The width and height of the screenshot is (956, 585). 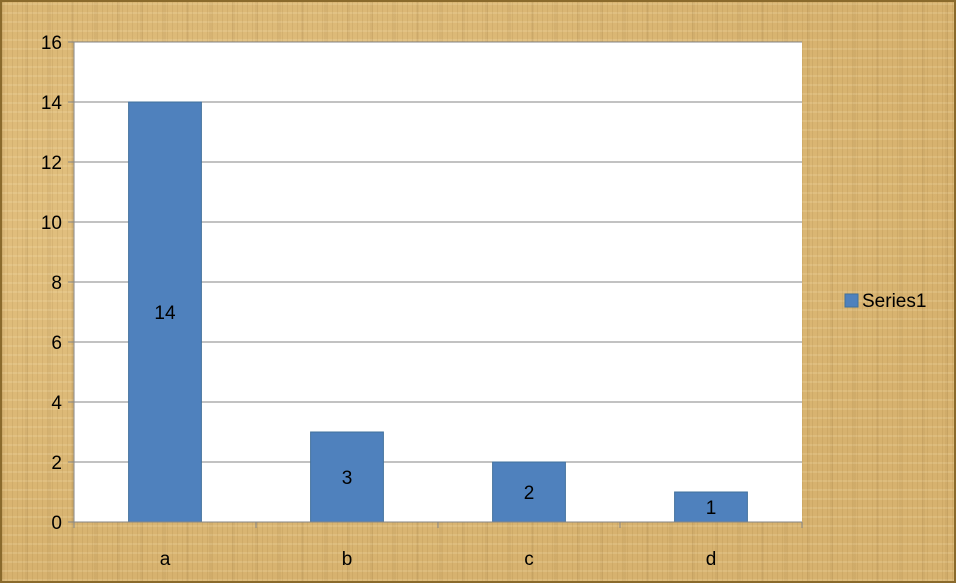 I want to click on x-axis-tick-labels: a b c d, so click(x=438, y=559).